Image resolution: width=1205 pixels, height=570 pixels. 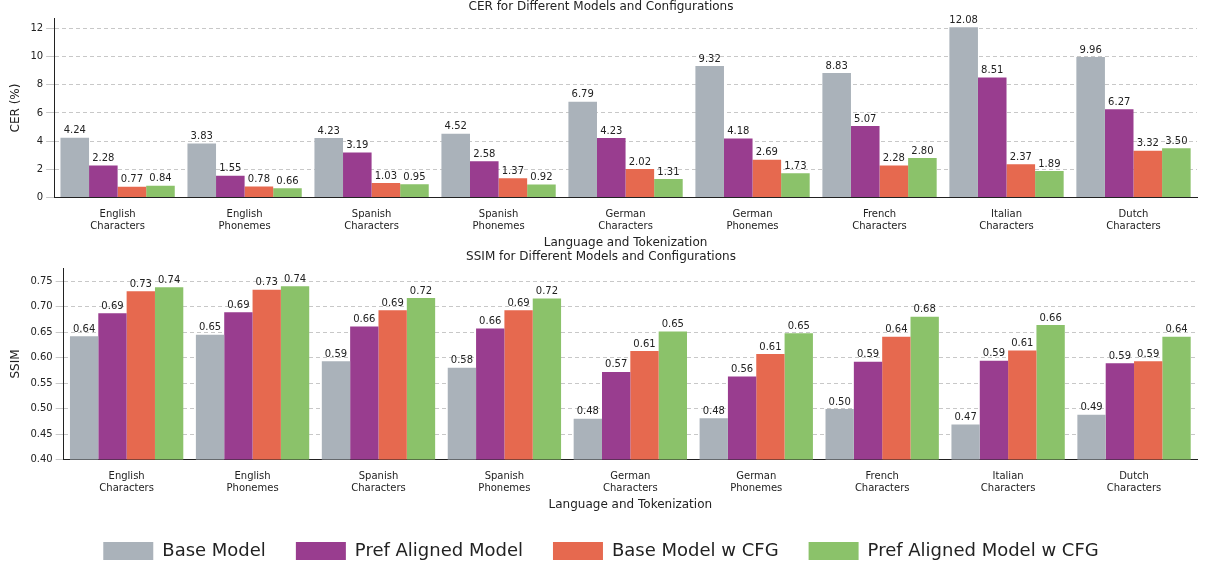 I want to click on chart-title: CER for Different Models and Configurations, so click(x=601, y=7).